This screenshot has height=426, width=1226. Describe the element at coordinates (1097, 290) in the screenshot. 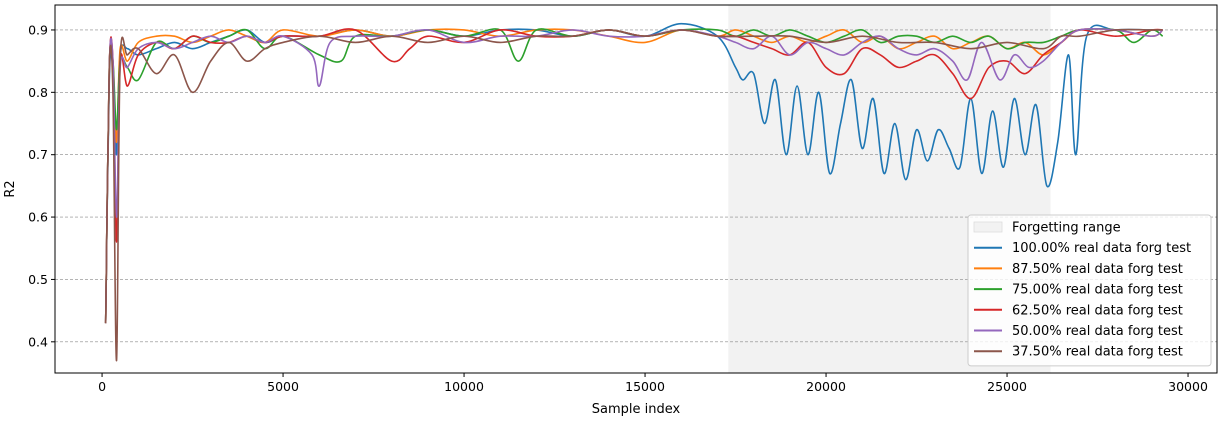

I see `legend-label: 75.00% real data forg test` at that location.